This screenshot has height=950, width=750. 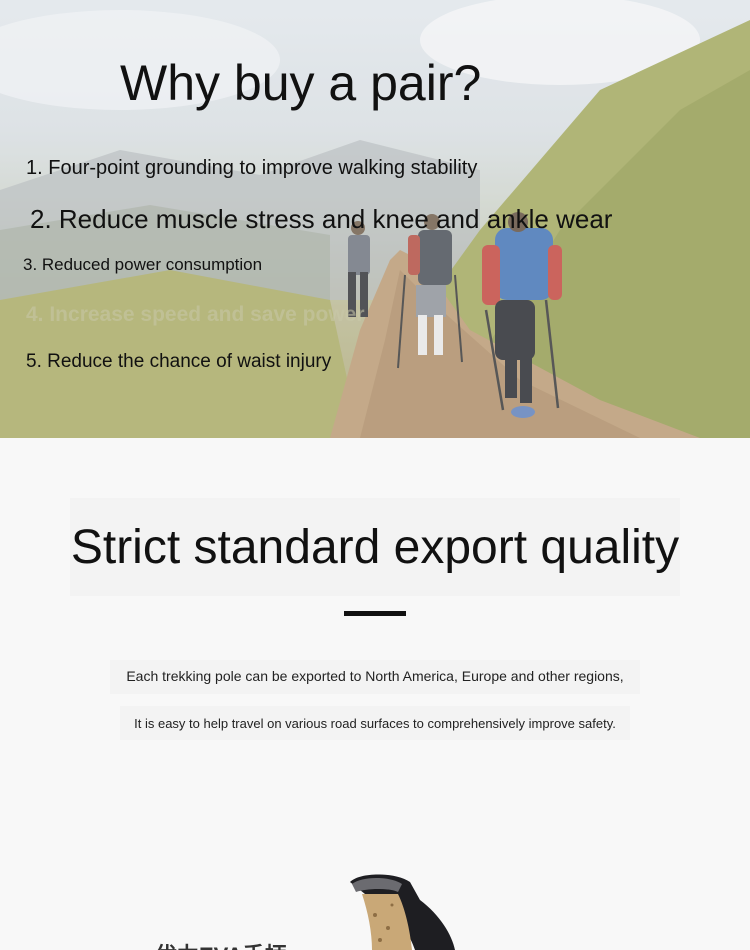 What do you see at coordinates (402, 912) in the screenshot?
I see `trekking-pole-handle-image` at bounding box center [402, 912].